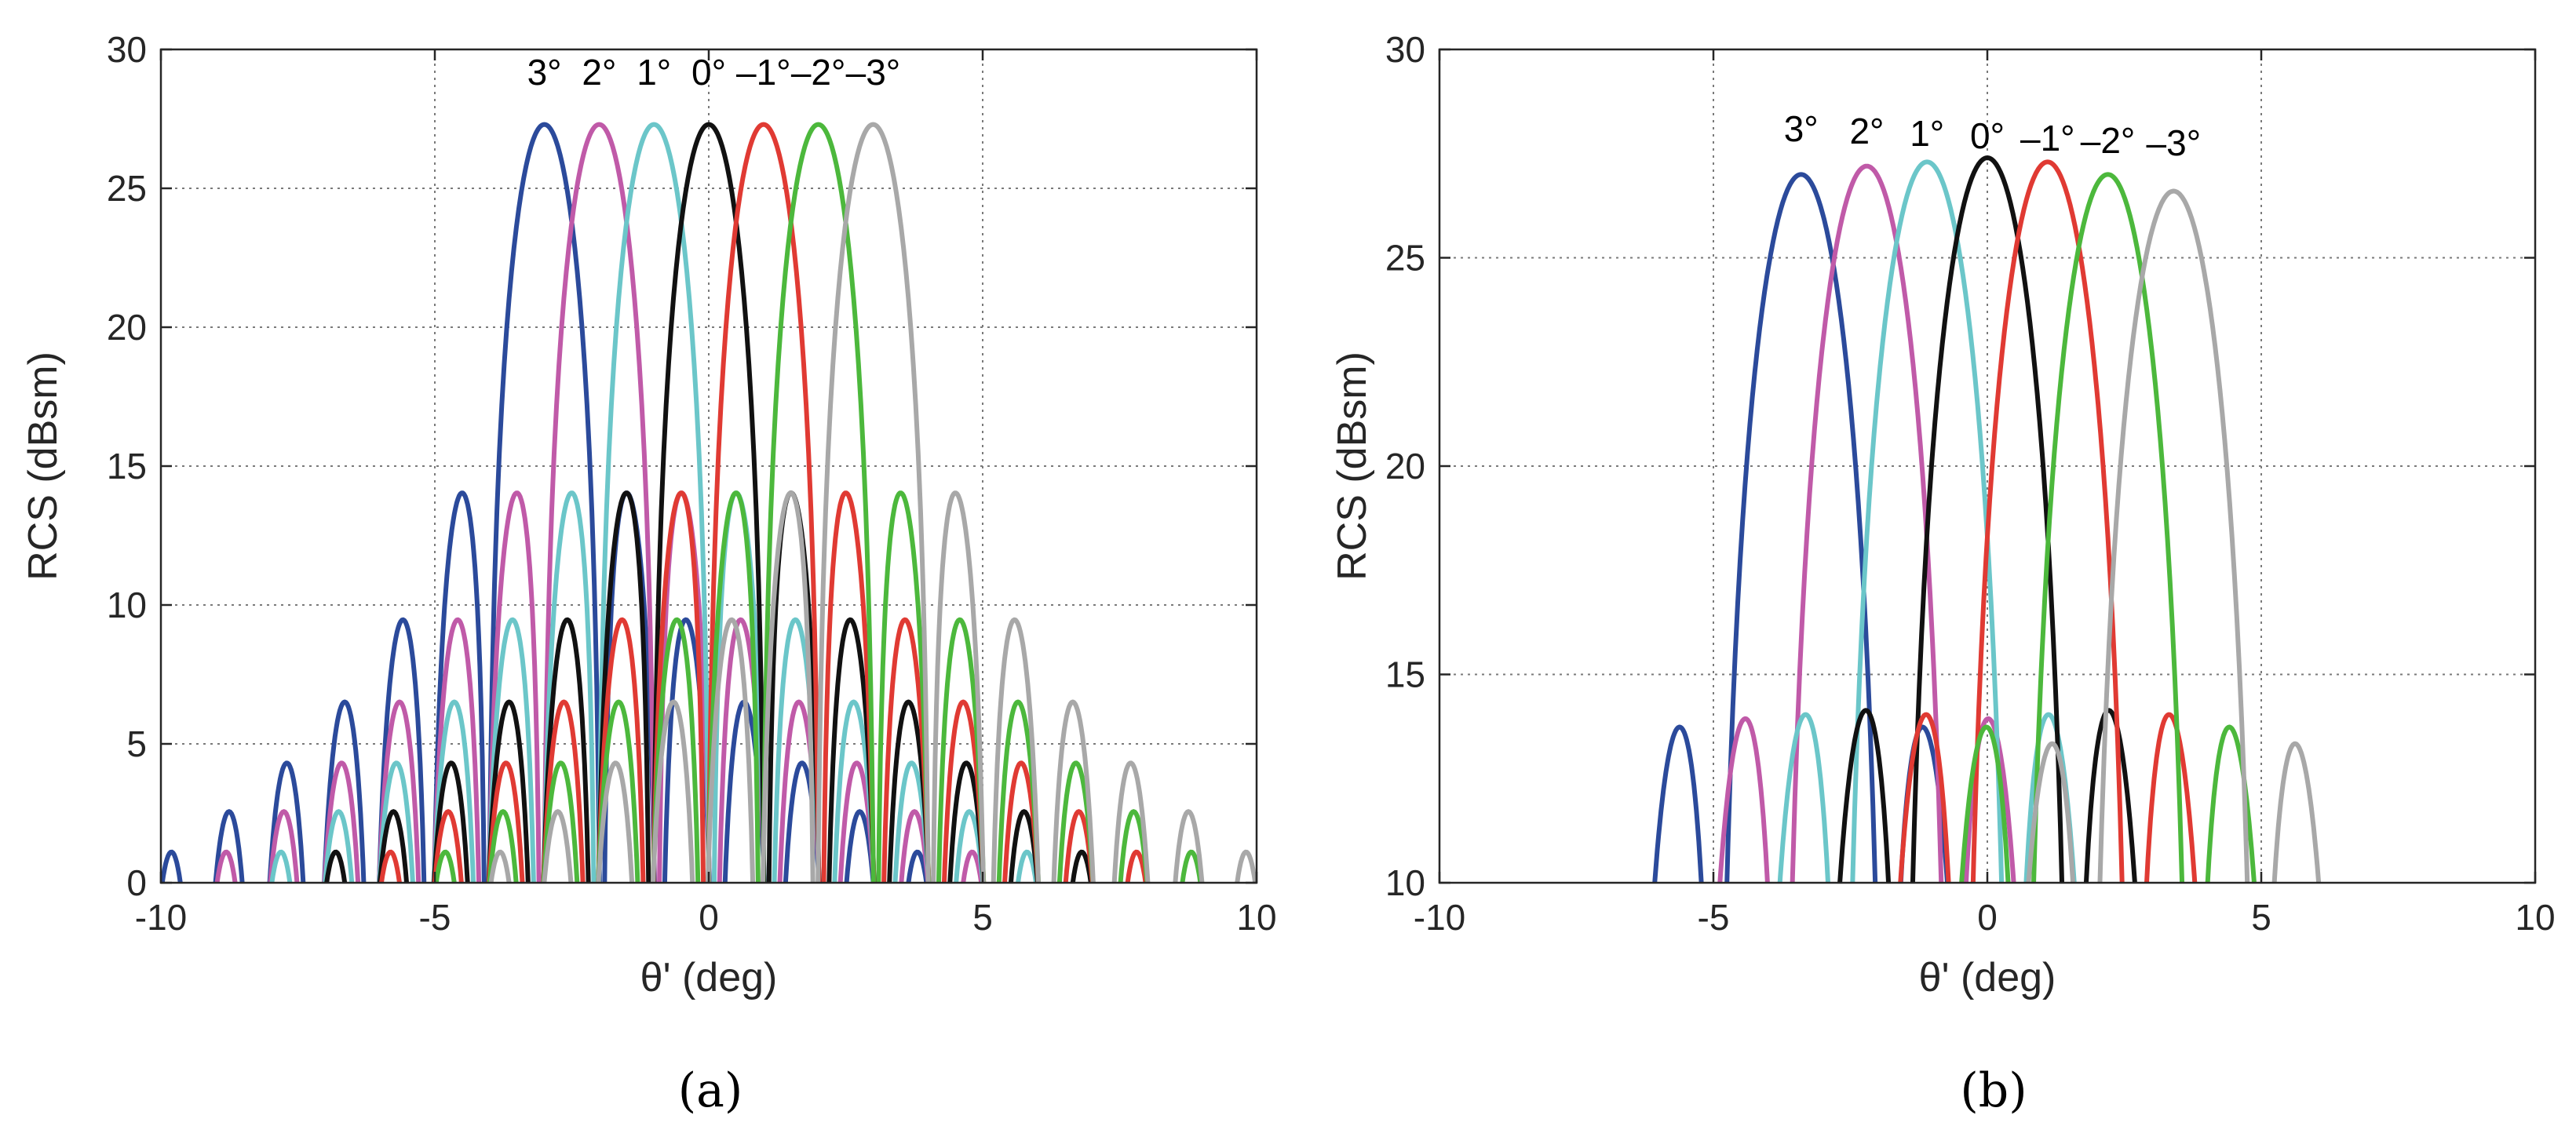 The height and width of the screenshot is (1137, 2576). I want to click on series-line-0deg, so click(1987, 519).